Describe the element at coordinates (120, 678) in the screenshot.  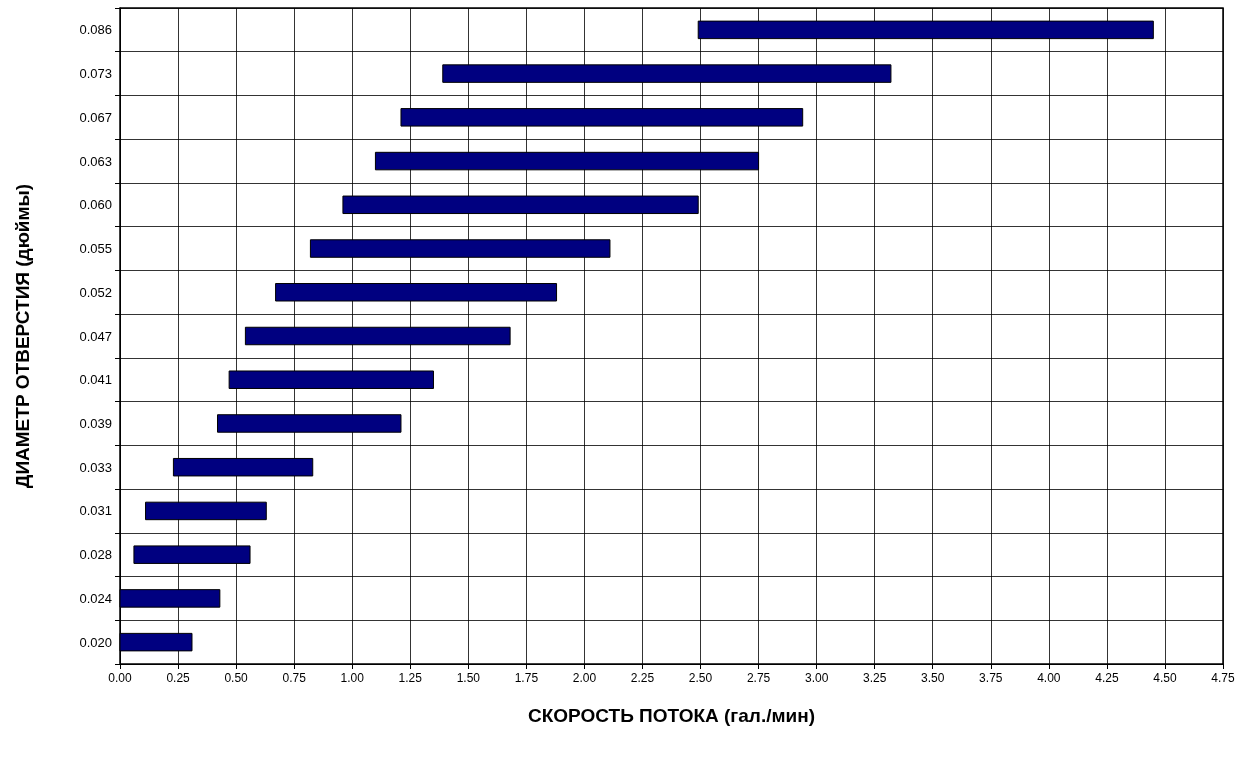
I see `x-tick-label: 0.00` at that location.